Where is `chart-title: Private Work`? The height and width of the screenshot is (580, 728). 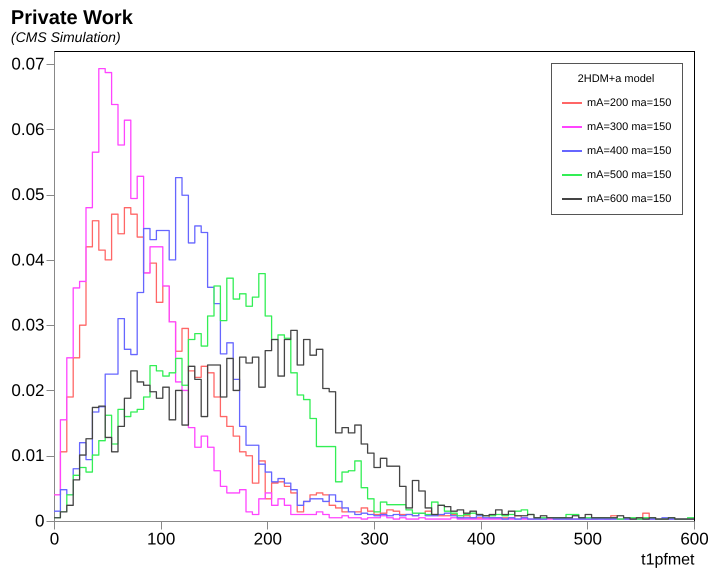
chart-title: Private Work is located at coordinates (72, 18).